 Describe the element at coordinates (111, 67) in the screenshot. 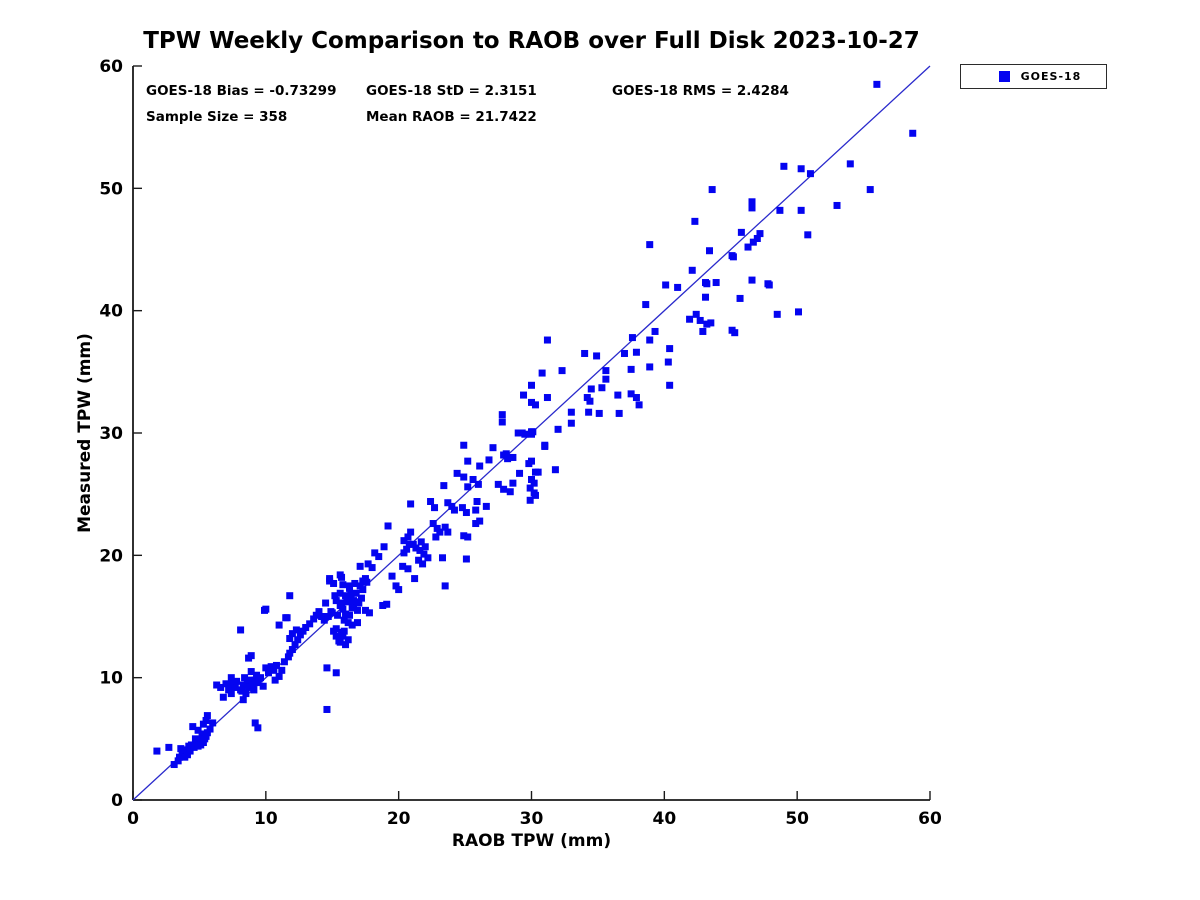

I see `y-tick-label: 60` at that location.